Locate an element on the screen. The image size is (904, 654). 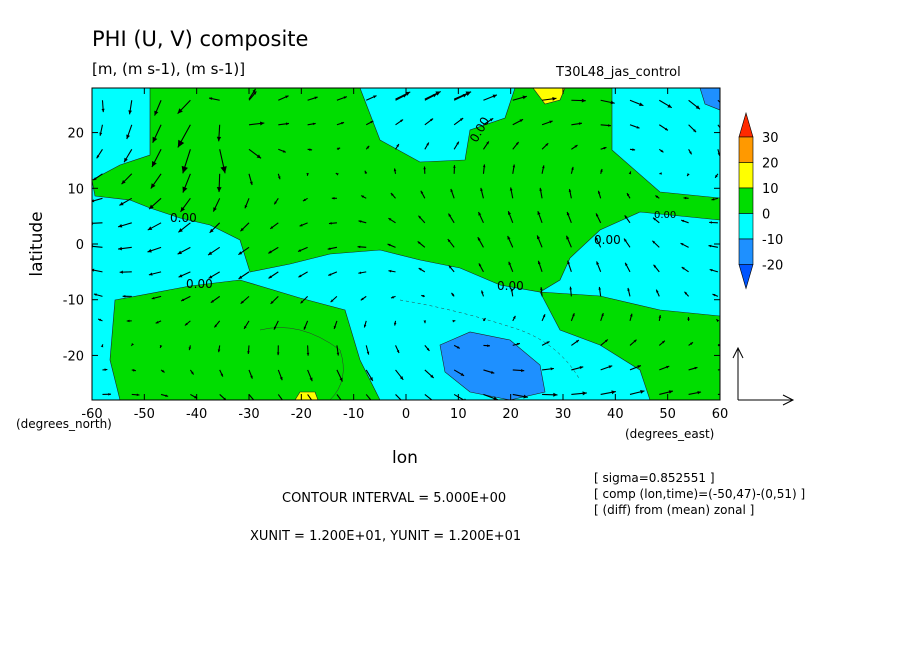
x-tick-label: 50 is located at coordinates (667, 414).